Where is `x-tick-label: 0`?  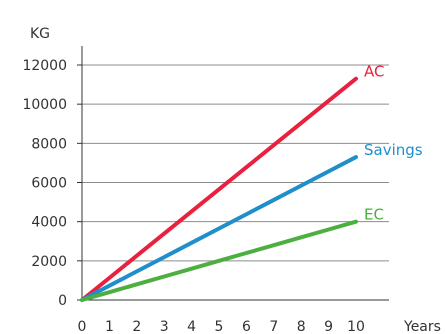 x-tick-label: 0 is located at coordinates (82, 326).